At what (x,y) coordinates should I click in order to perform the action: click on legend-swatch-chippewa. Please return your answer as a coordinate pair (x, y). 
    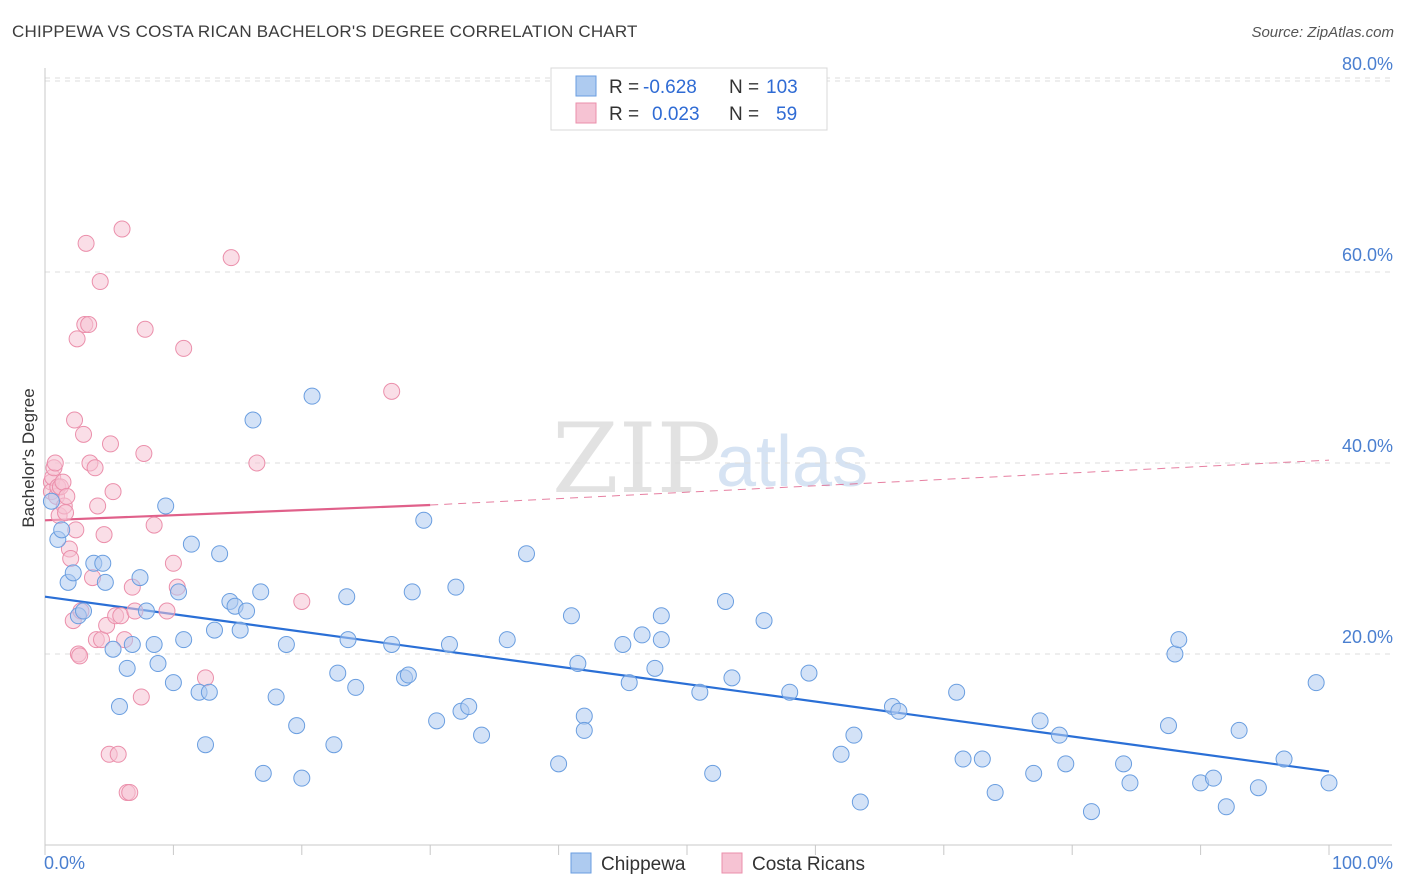
    Looking at the image, I should click on (586, 86).